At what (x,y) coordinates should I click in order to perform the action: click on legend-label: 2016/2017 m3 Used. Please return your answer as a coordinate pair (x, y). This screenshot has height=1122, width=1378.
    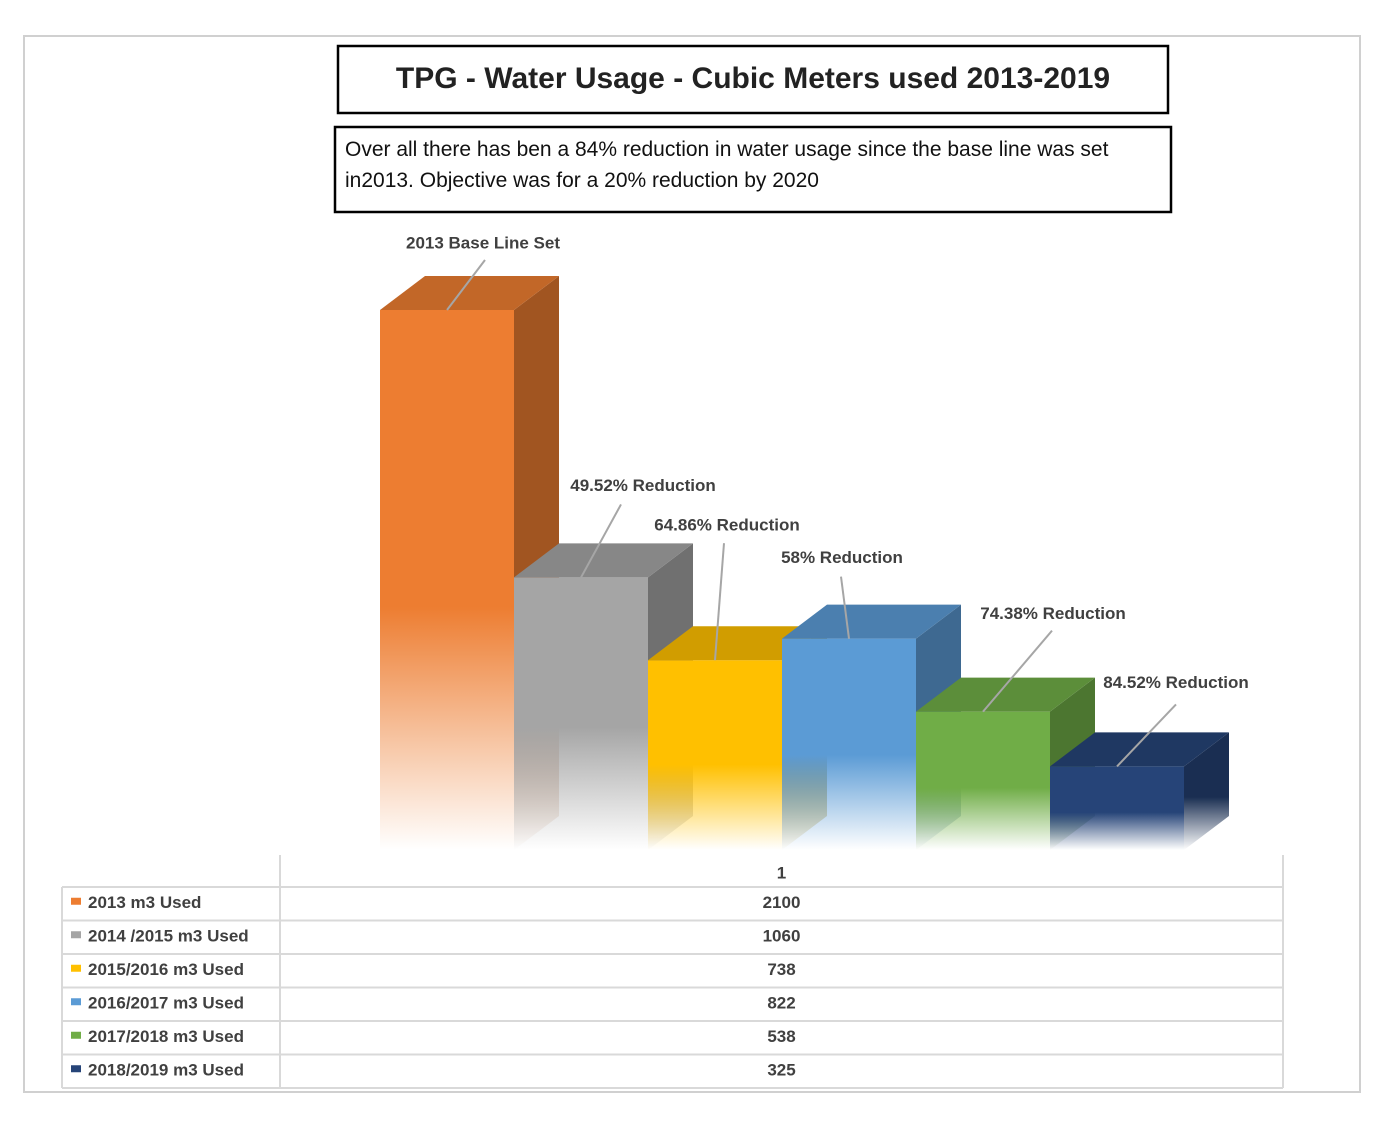
    Looking at the image, I should click on (166, 1003).